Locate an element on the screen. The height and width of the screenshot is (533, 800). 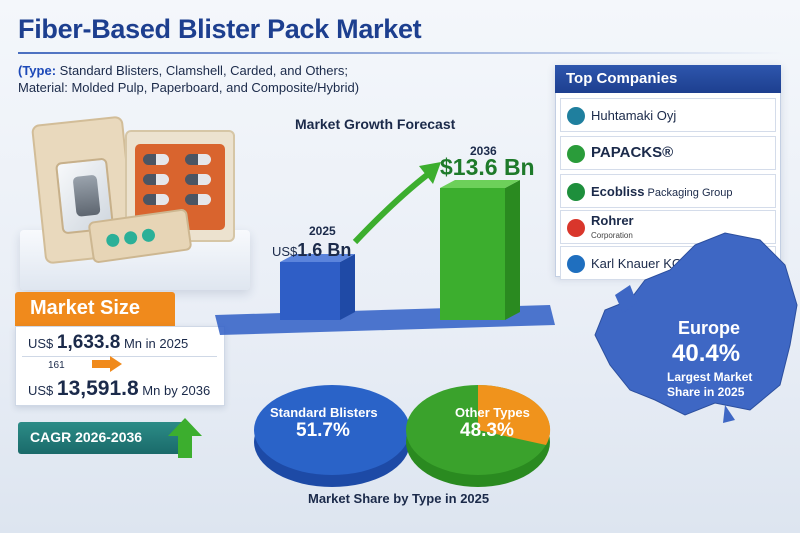
market-size-header is located at coordinates (95, 309).